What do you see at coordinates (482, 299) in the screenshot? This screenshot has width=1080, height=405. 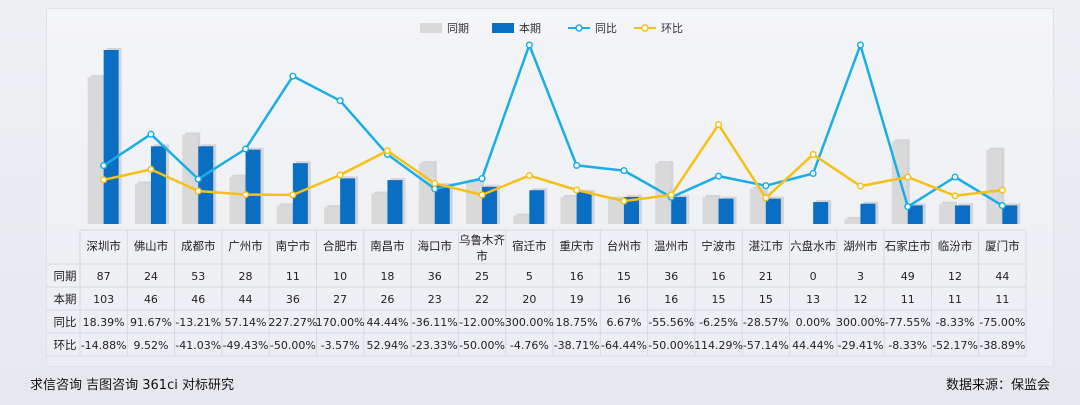 I see `table-cell: 22` at bounding box center [482, 299].